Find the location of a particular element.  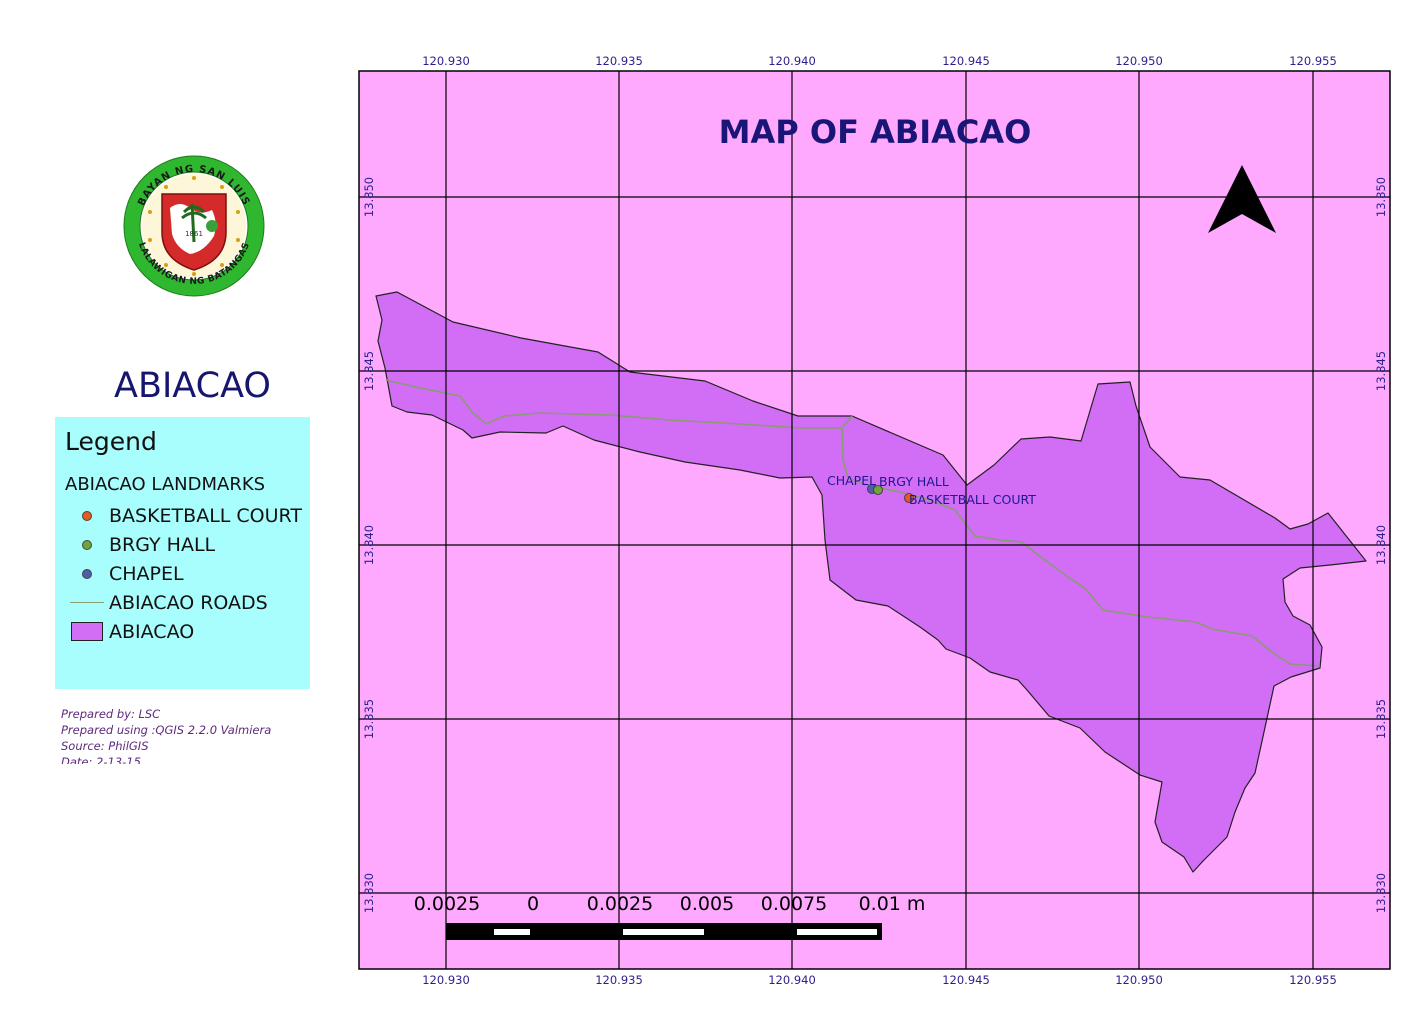

seal-year: 1861 is located at coordinates (194, 234).